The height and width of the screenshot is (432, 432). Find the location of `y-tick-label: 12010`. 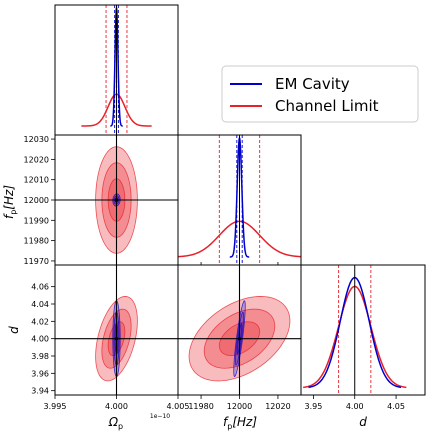

y-tick-label: 12010 is located at coordinates (36, 180).